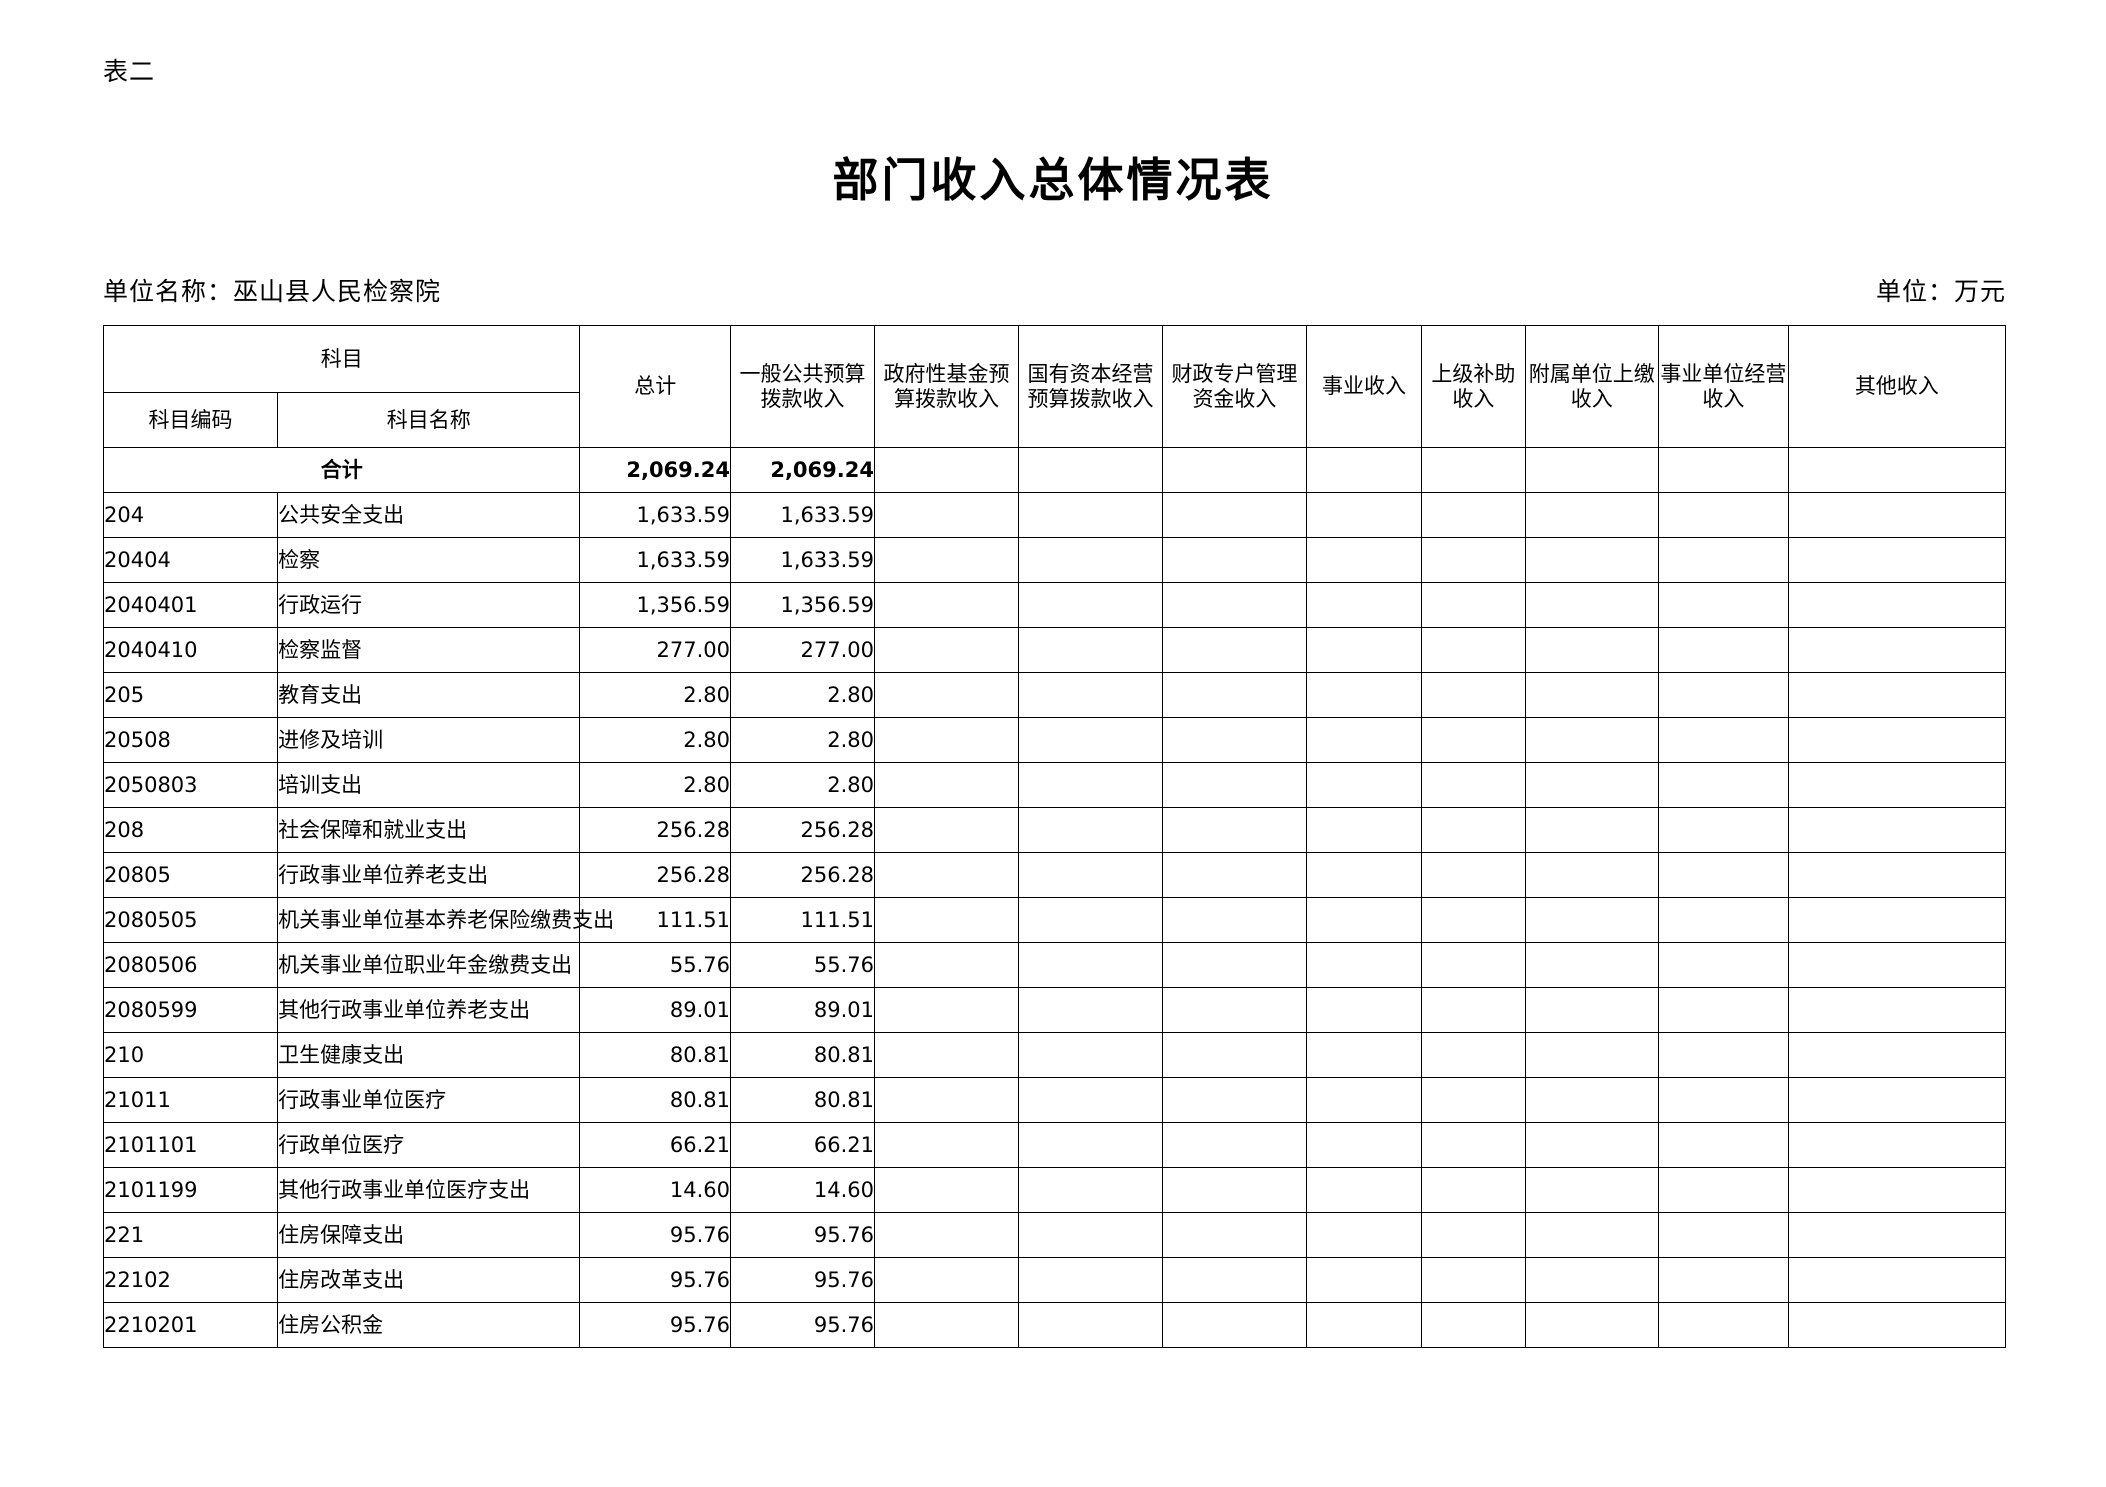 The image size is (2106, 1487). What do you see at coordinates (802, 560) in the screenshot?
I see `cell-general-public-budget: 1,633.59` at bounding box center [802, 560].